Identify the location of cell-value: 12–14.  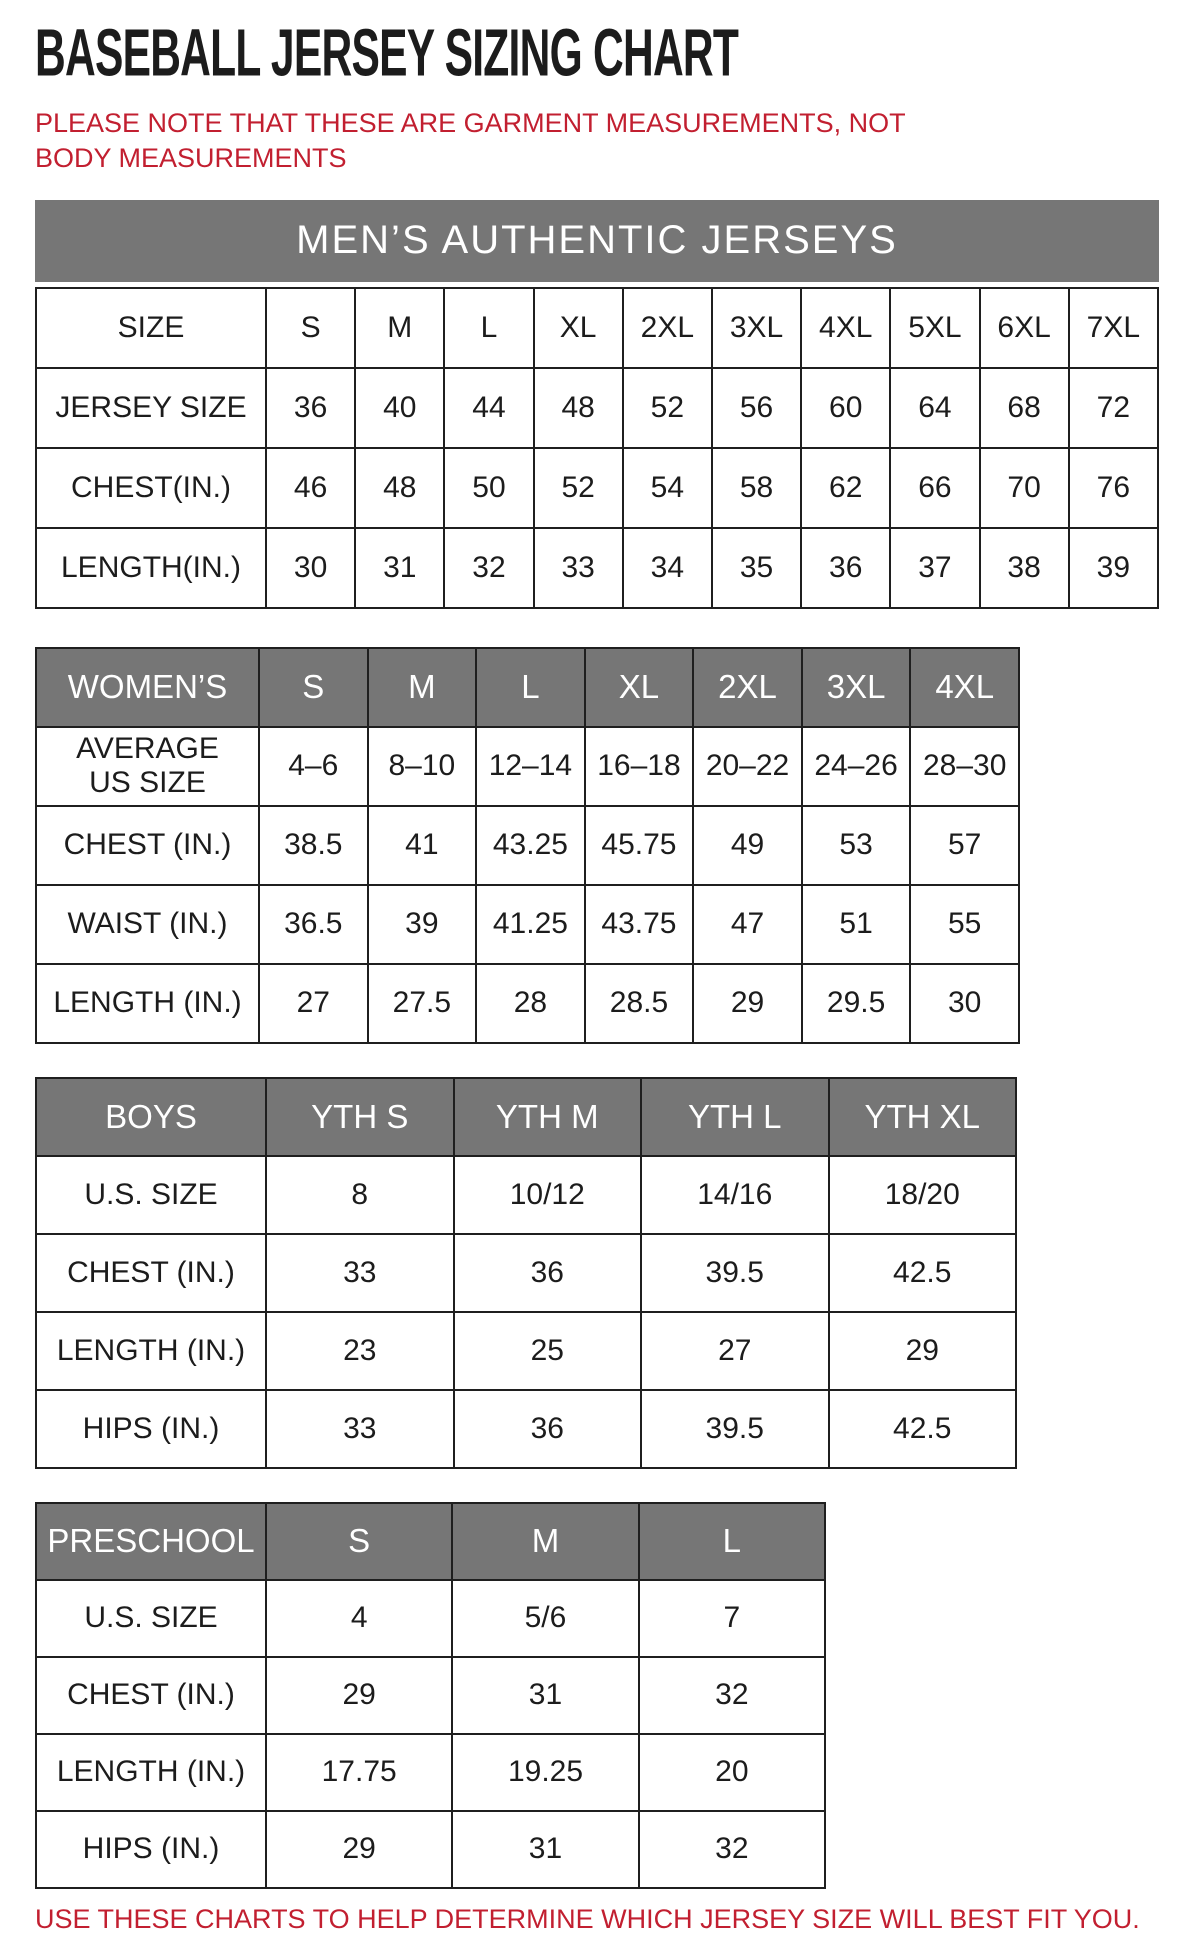
(530, 766).